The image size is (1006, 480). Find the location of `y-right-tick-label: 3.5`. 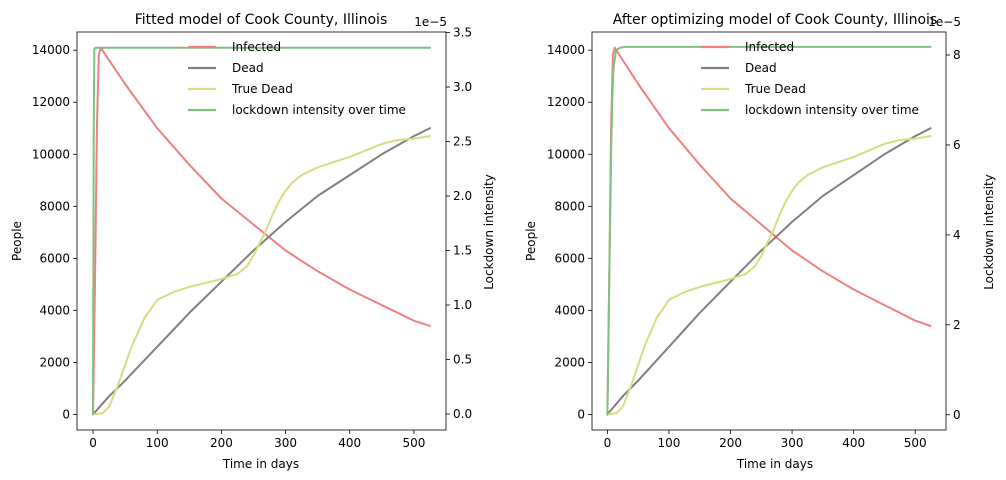

y-right-tick-label: 3.5 is located at coordinates (462, 33).